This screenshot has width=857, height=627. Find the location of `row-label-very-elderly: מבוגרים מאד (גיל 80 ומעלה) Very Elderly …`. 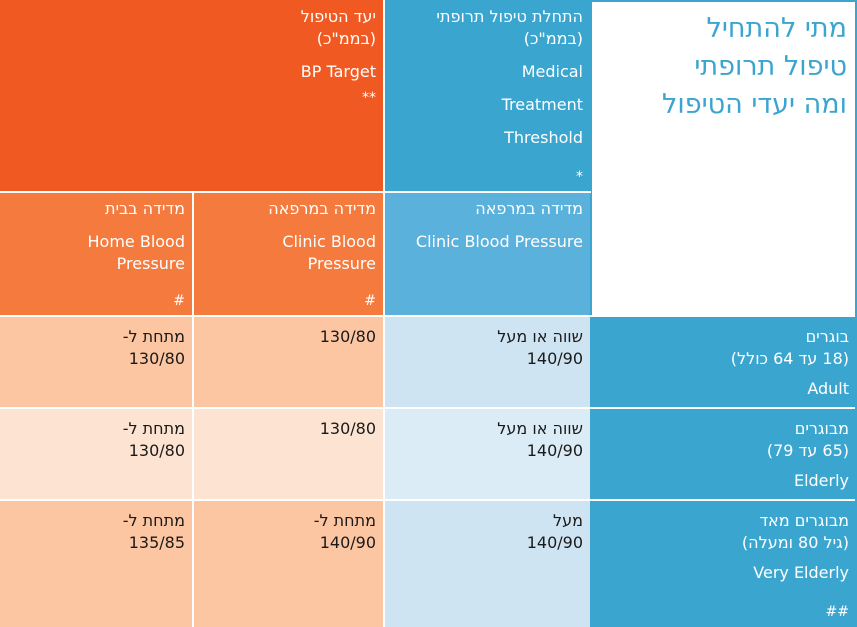

row-label-very-elderly: מבוגרים מאד (גיל 80 ומעלה) Very Elderly … is located at coordinates (724, 563).